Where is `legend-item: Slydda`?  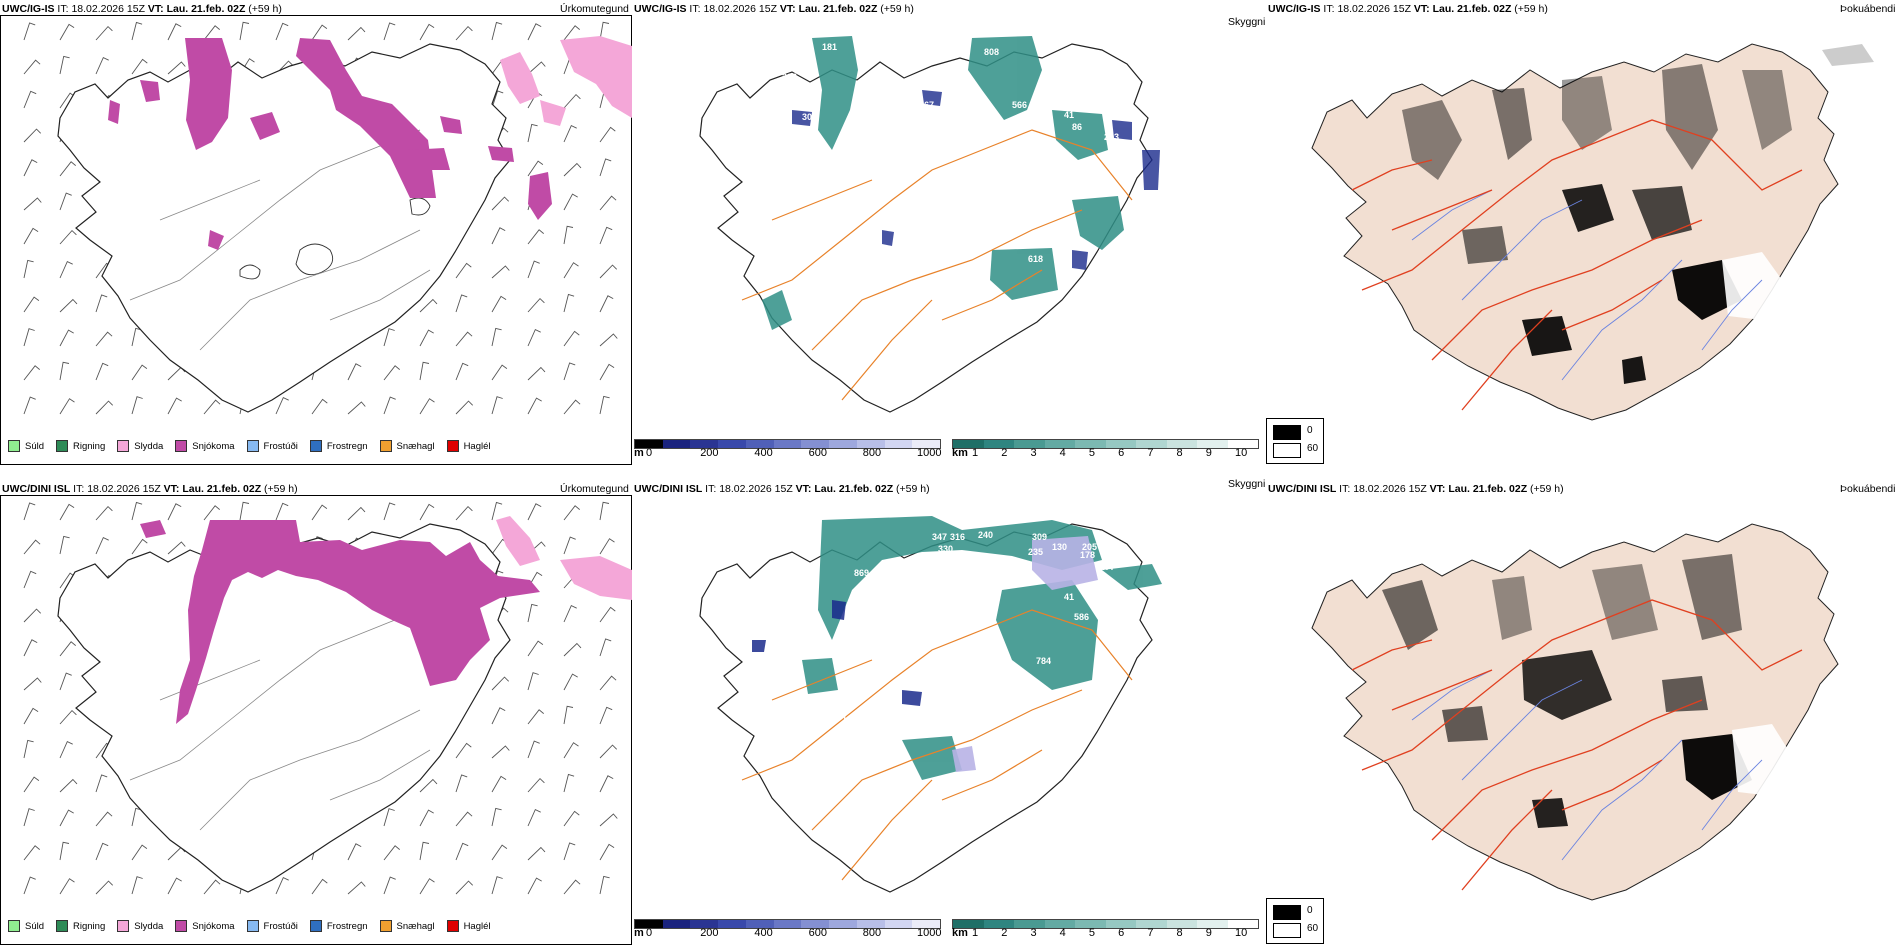
legend-item: Slydda is located at coordinates (140, 926).